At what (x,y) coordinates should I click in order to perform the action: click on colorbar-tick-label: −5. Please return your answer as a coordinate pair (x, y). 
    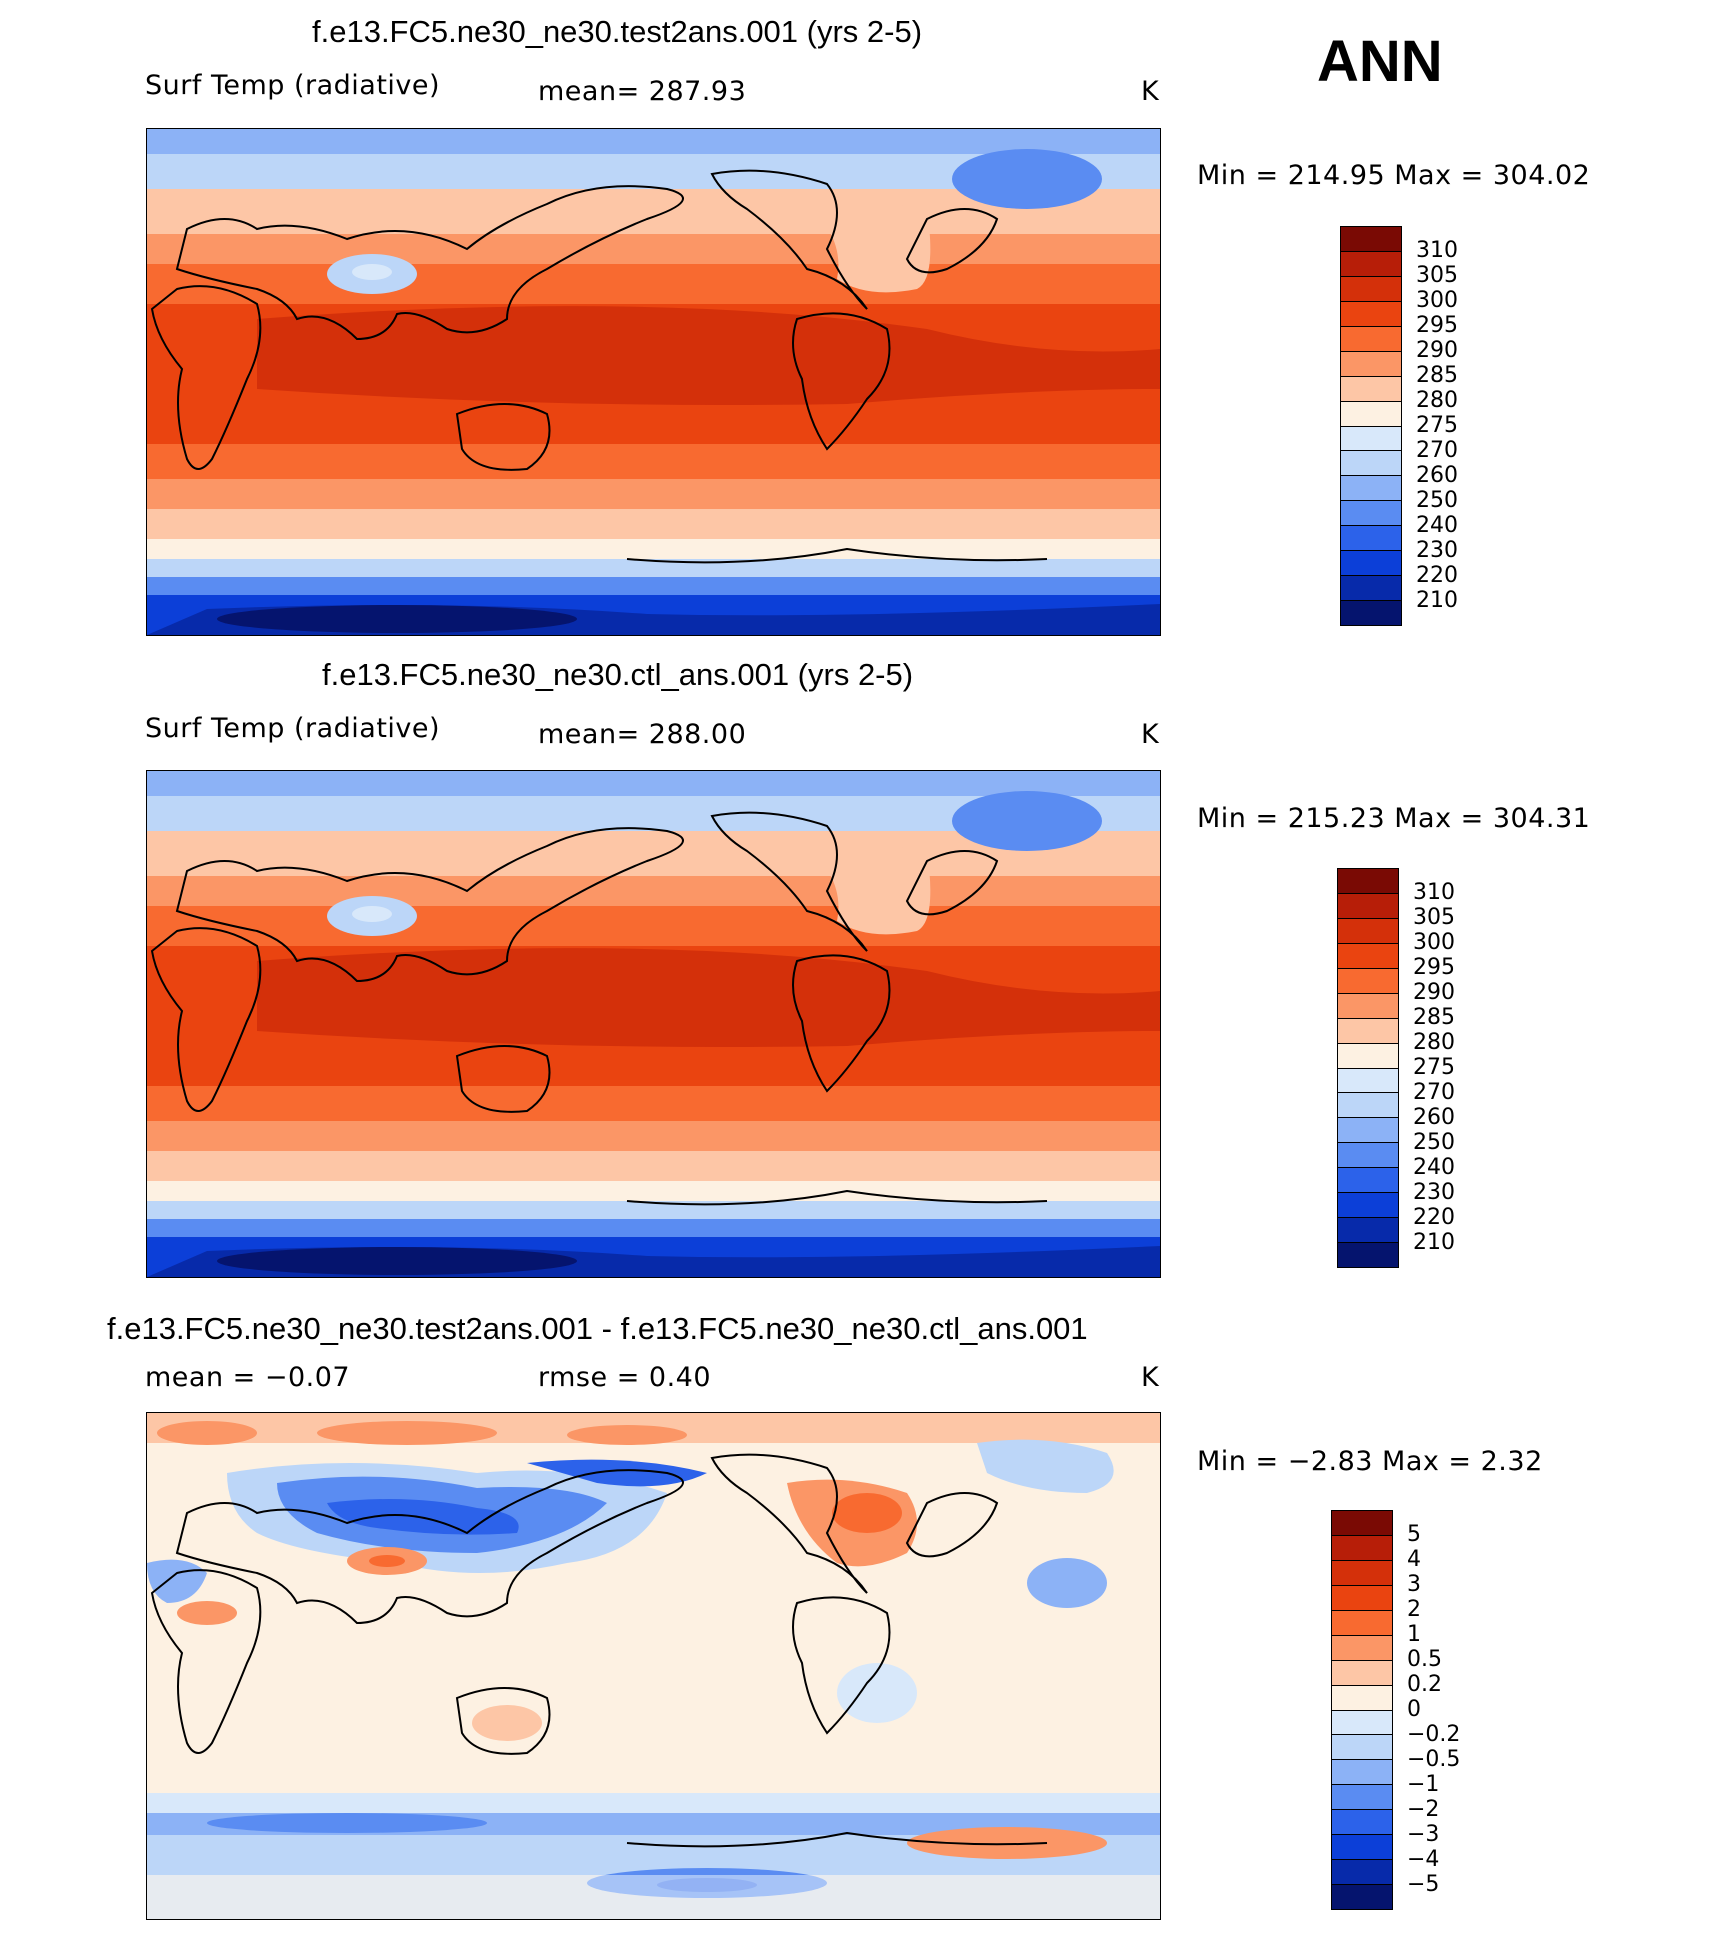
    Looking at the image, I should click on (1423, 1884).